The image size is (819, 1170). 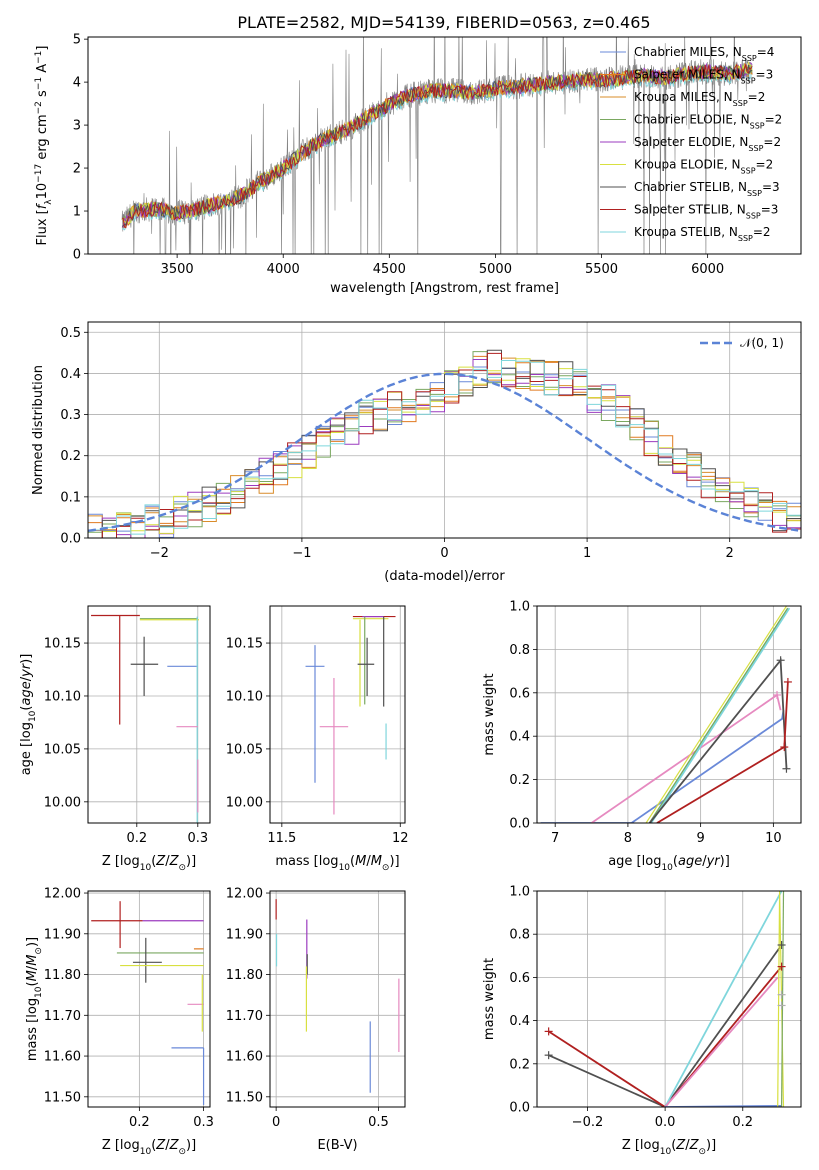 I want to click on legend-entry: Salpeter MILES, NSSP=3, so click(x=703, y=77).